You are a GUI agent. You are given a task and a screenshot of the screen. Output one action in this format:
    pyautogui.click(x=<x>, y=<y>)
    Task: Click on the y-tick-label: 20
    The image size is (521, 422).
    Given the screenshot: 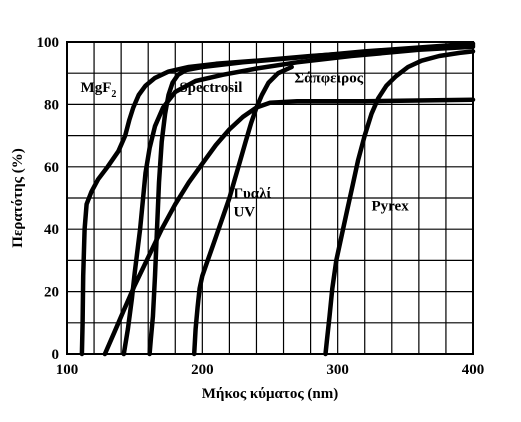 What is the action you would take?
    pyautogui.click(x=51, y=293)
    